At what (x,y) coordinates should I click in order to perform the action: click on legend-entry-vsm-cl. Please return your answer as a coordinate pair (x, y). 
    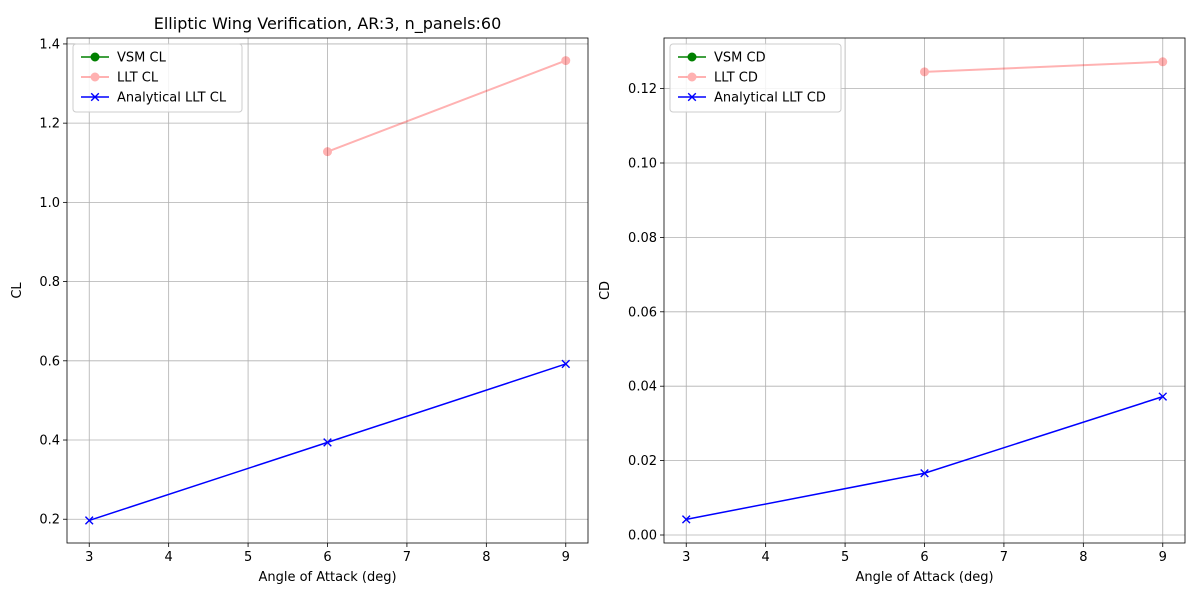
    Looking at the image, I should click on (95, 57).